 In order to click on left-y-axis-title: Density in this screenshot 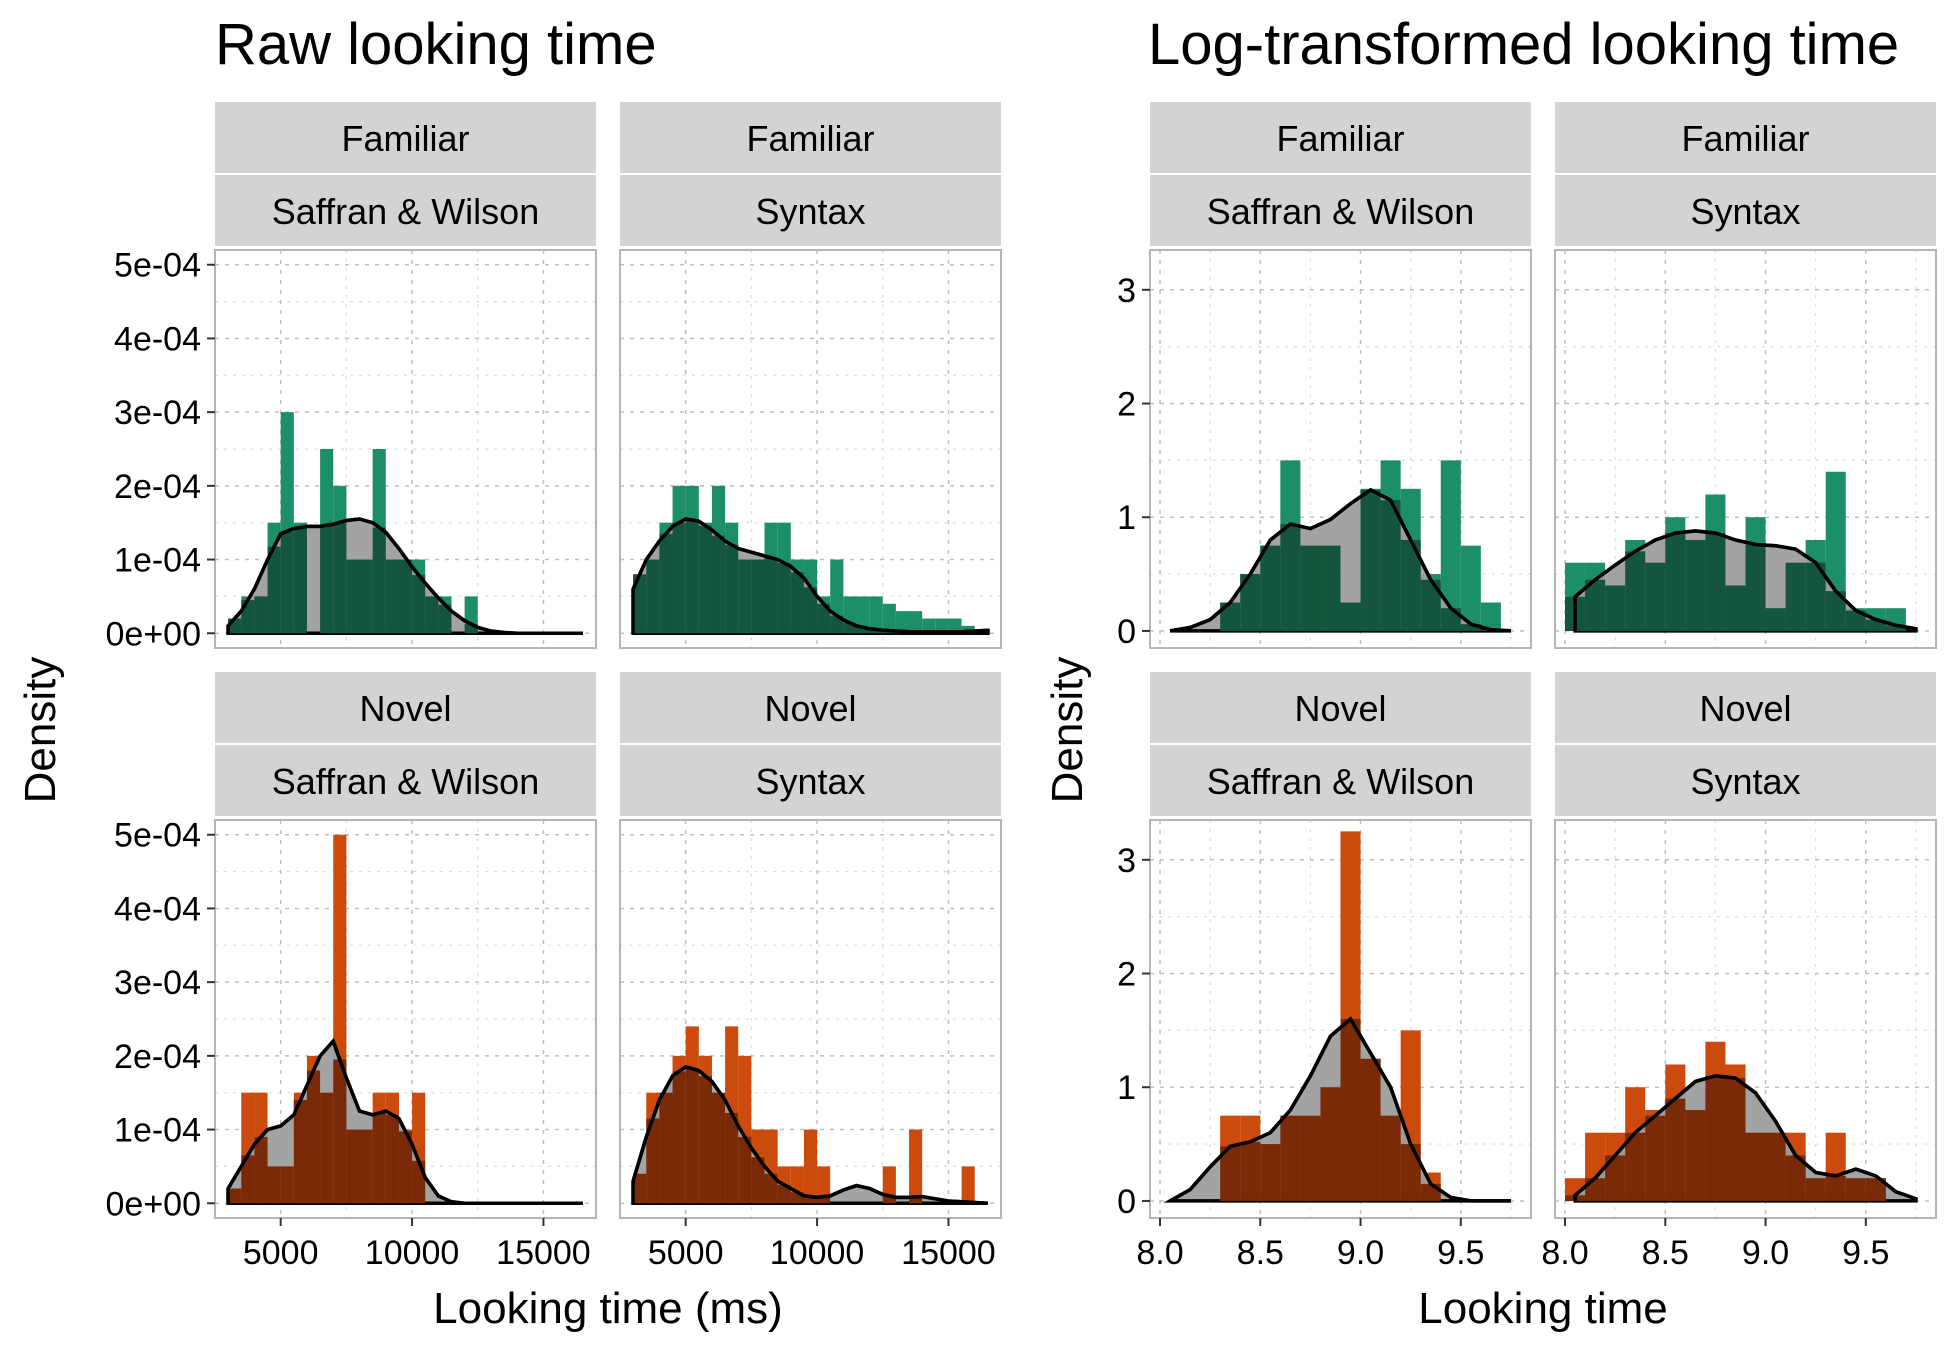, I will do `click(40, 730)`.